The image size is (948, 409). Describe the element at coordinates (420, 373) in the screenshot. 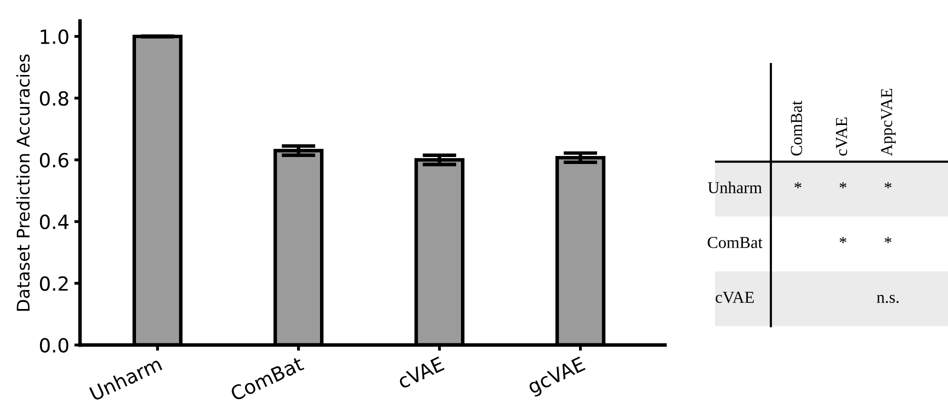

I see `x-tick-label: cVAE` at that location.